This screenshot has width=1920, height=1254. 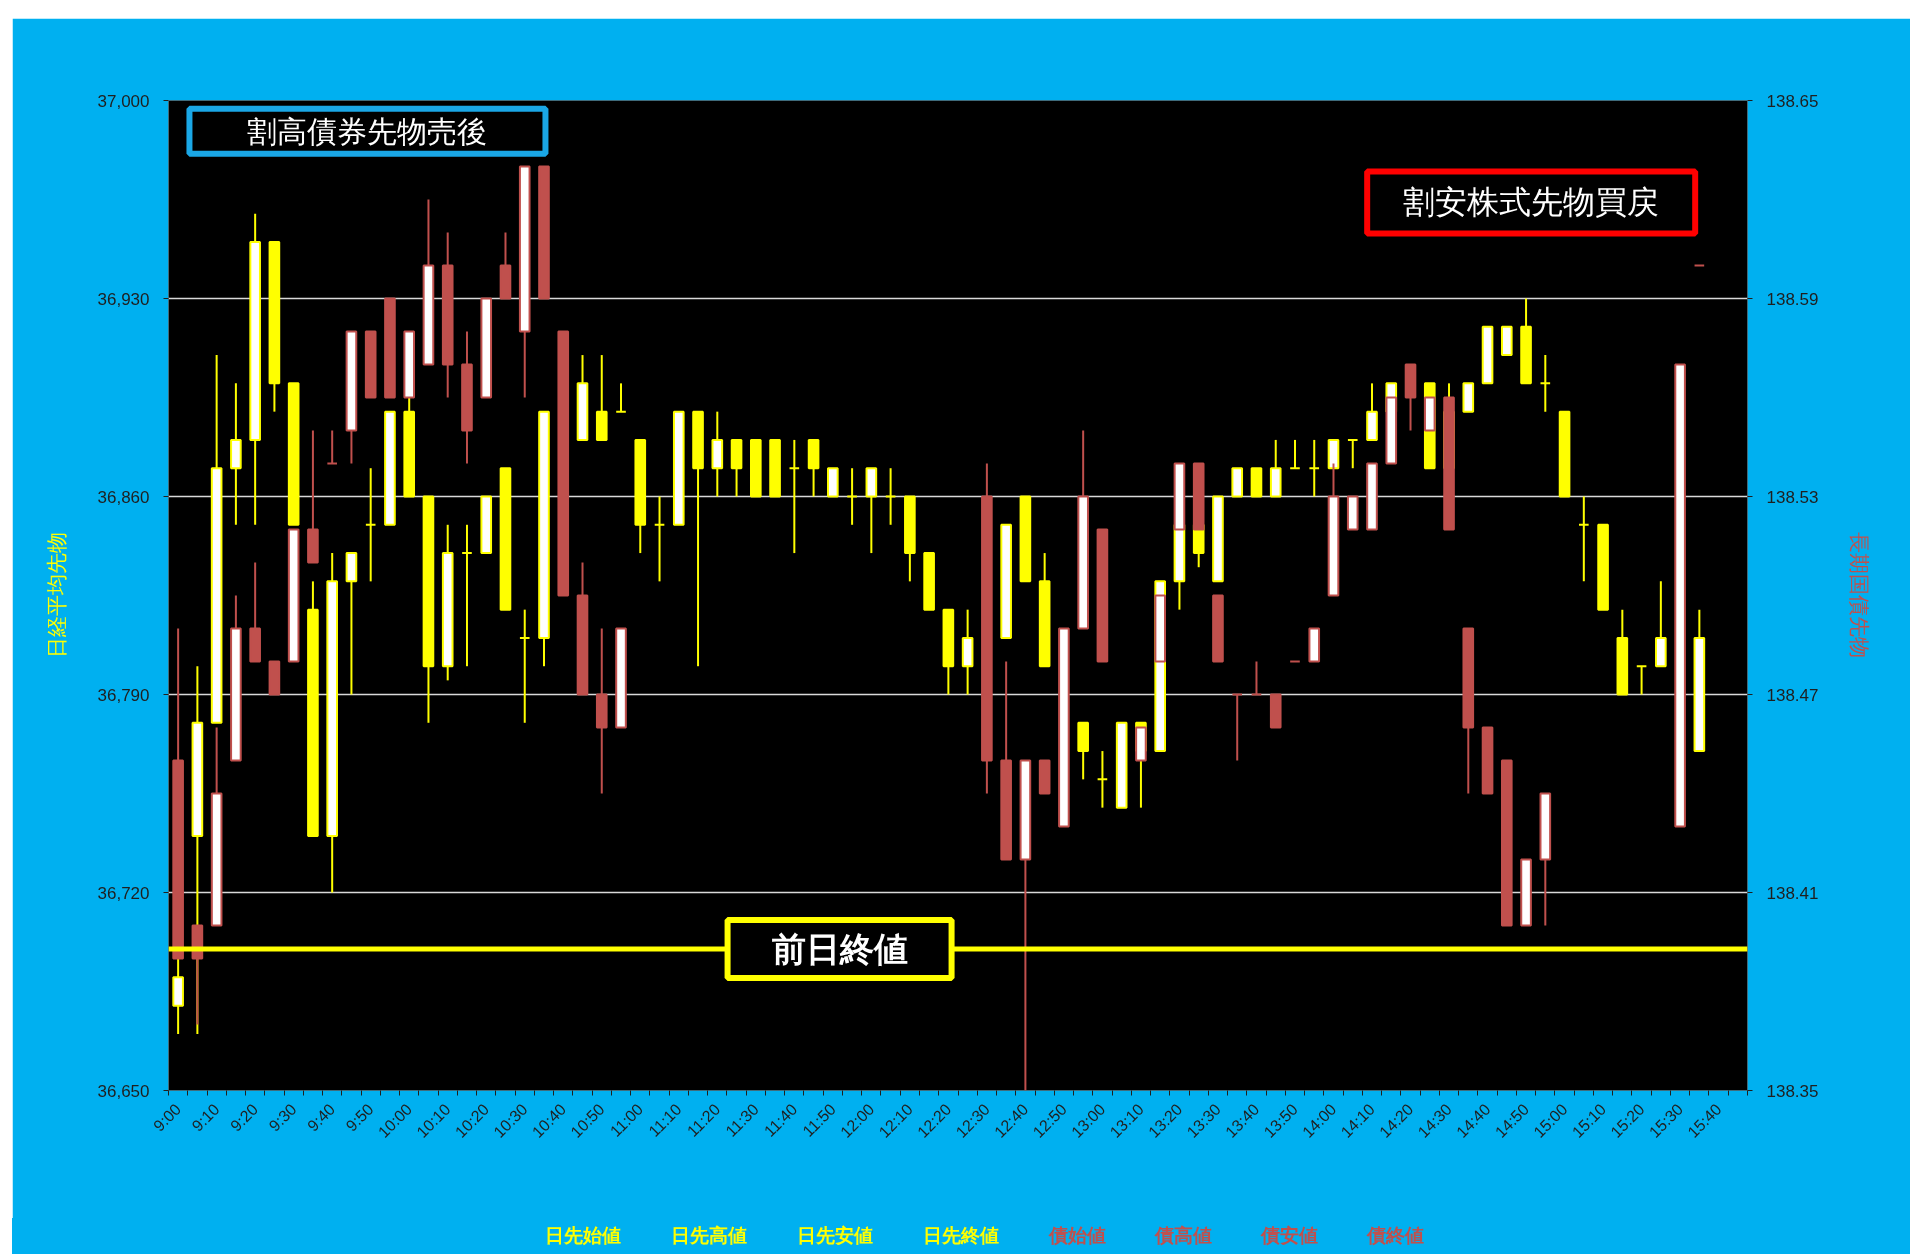 I want to click on x-tick-label: 9:30, so click(x=282, y=1117).